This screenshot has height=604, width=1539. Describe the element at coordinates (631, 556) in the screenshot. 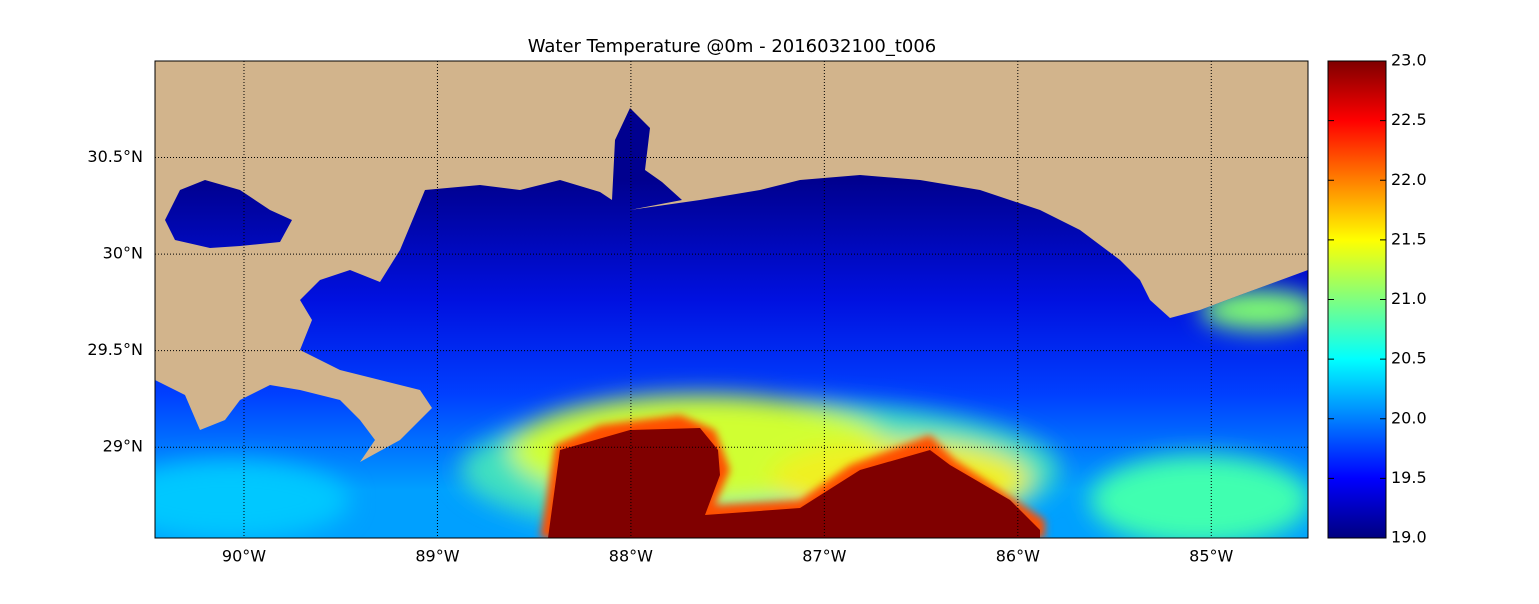

I see `x-tick-label: 88°W` at that location.